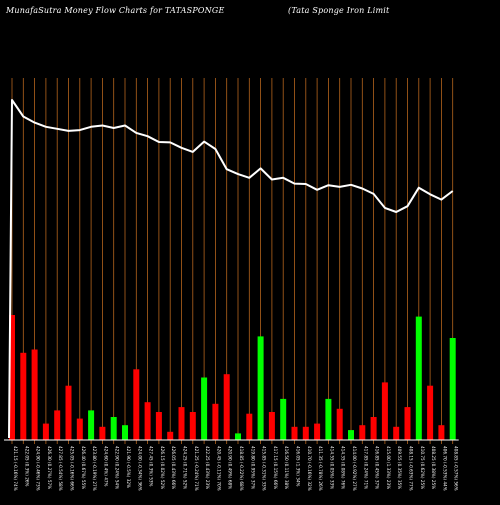 This screenshot has width=500, height=505. What do you see at coordinates (196, 468) in the screenshot?
I see `x-tick-label: 421.25 (-0.24%) 71%` at bounding box center [196, 468].